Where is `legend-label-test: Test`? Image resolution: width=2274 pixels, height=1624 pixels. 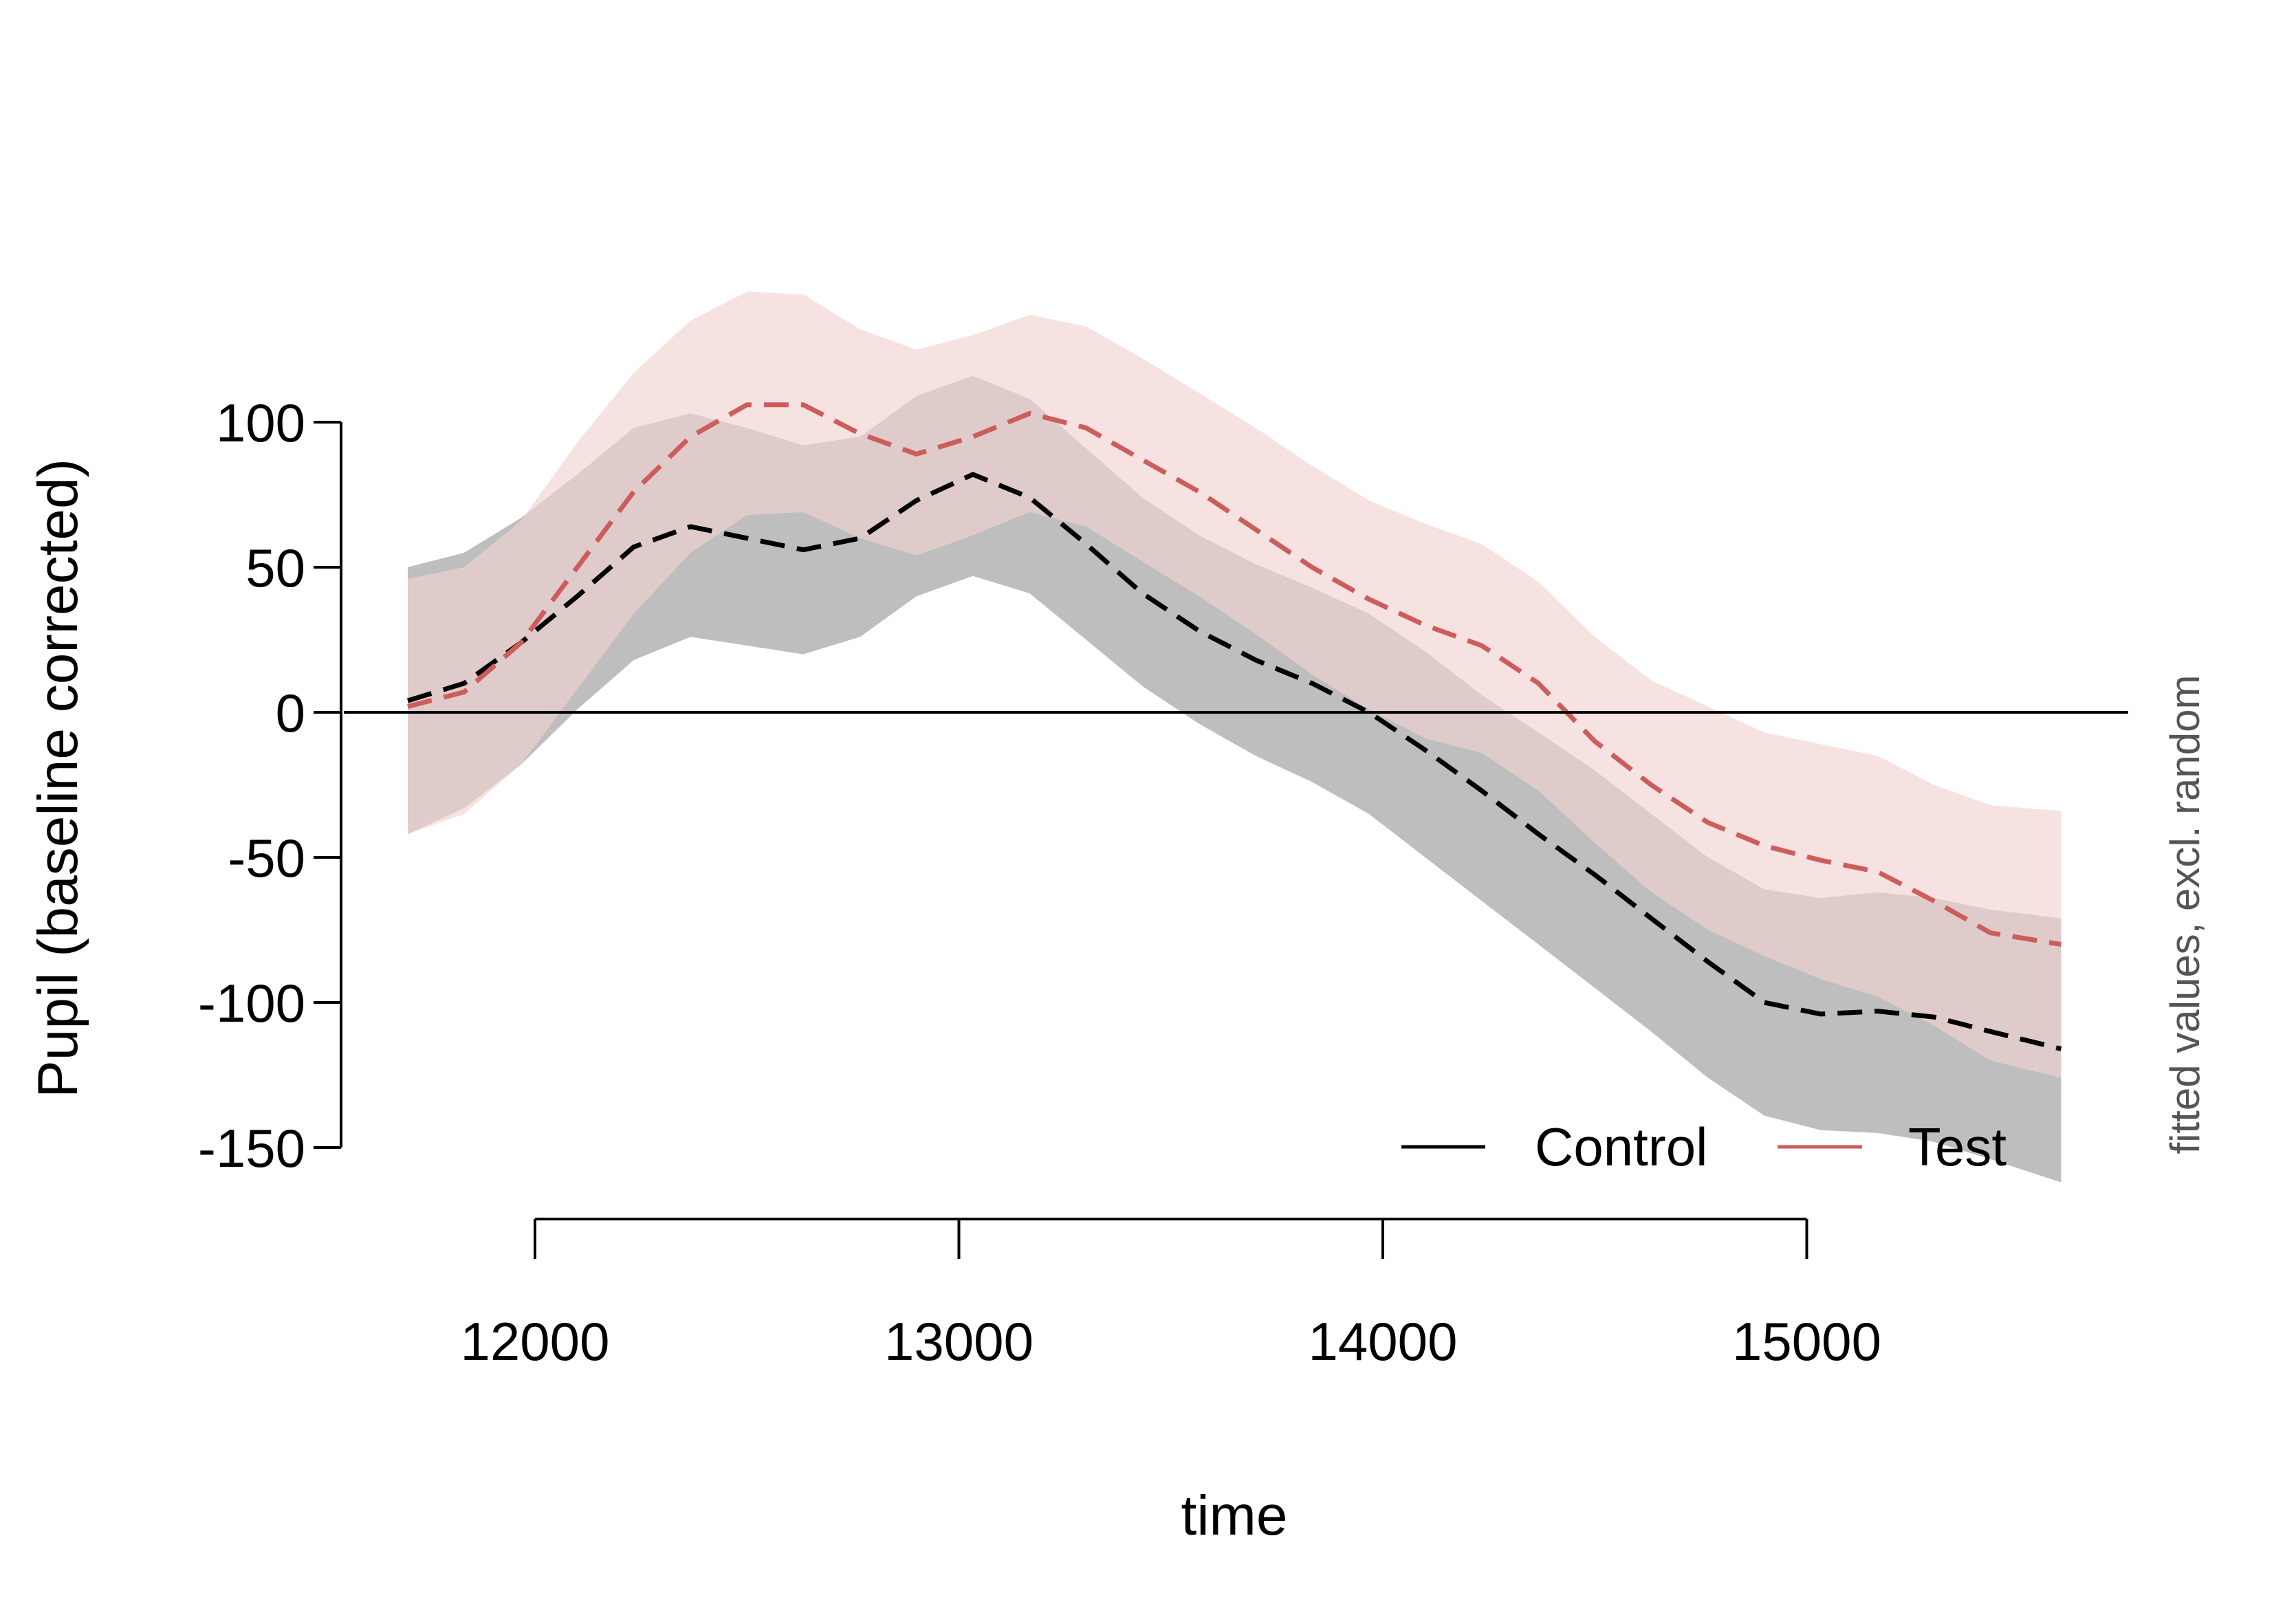
legend-label-test: Test is located at coordinates (1957, 1147).